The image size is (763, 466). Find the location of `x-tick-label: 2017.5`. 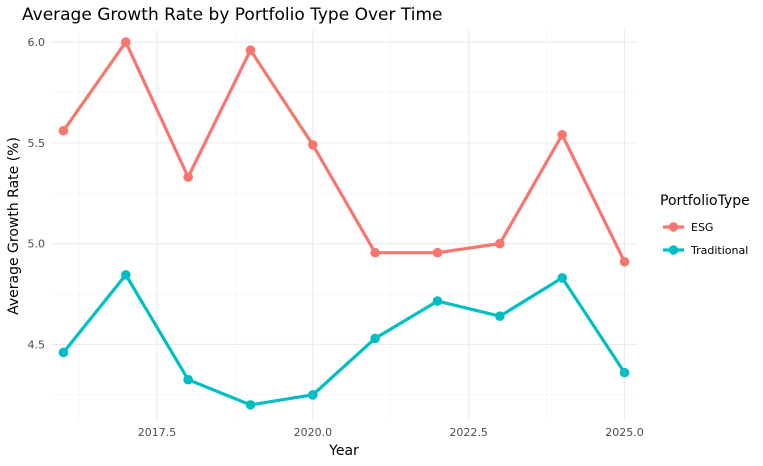

x-tick-label: 2017.5 is located at coordinates (157, 432).